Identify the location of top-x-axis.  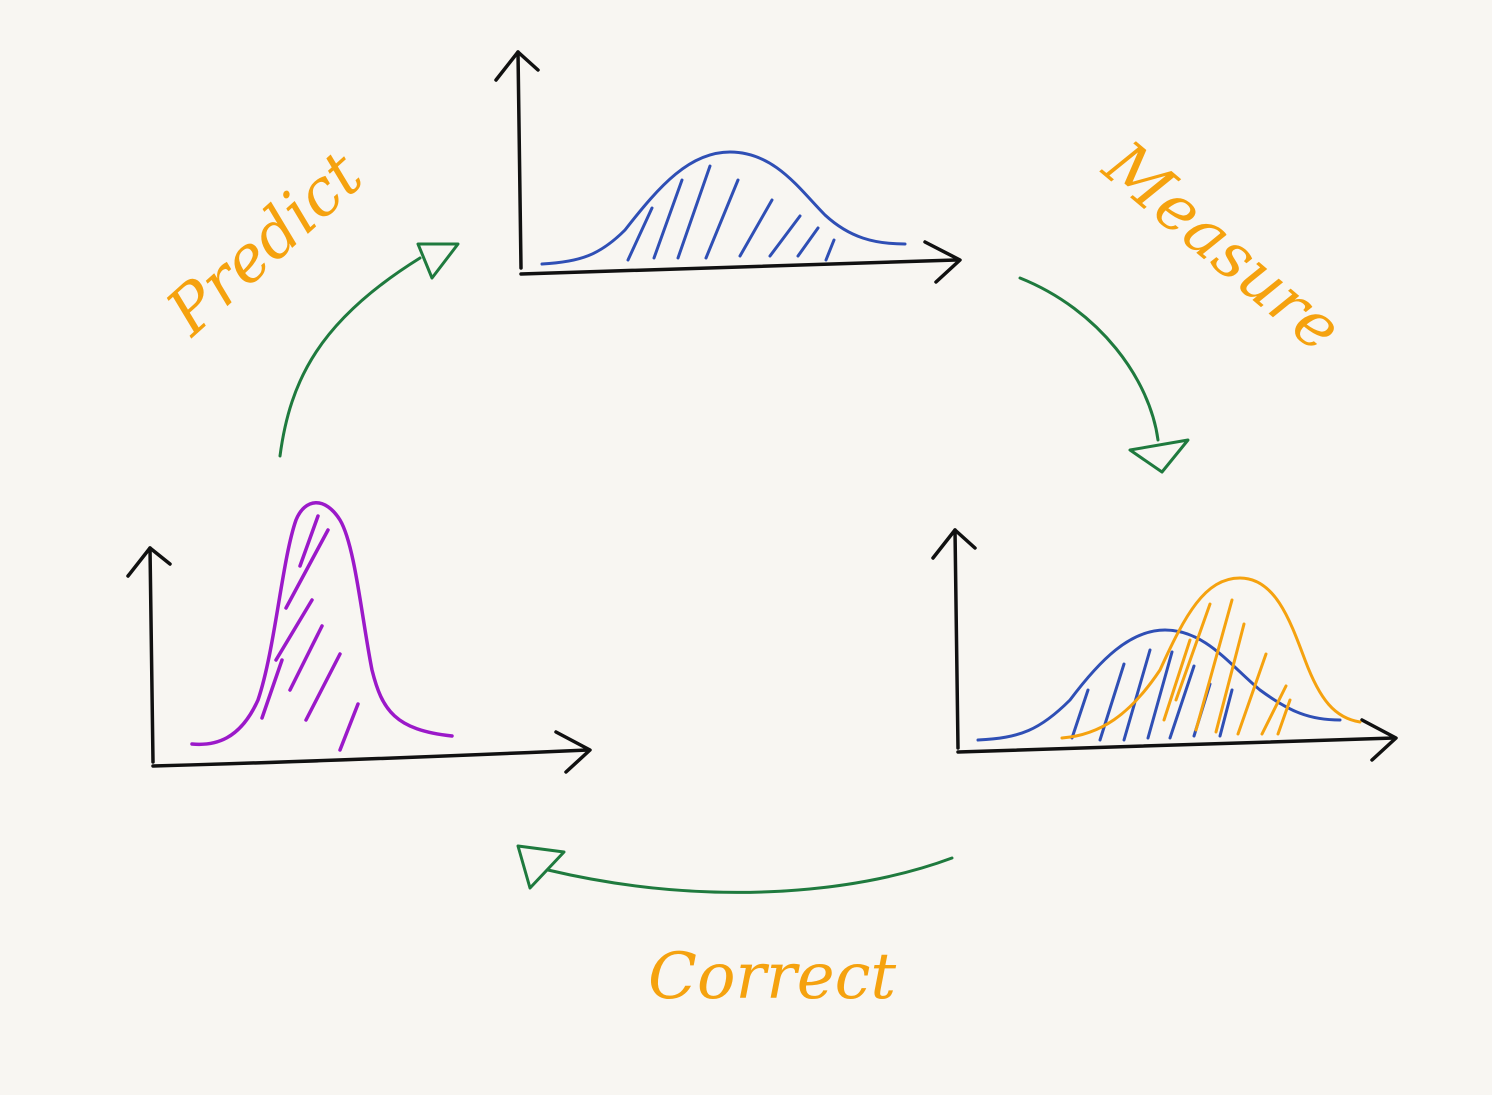
(738, 267).